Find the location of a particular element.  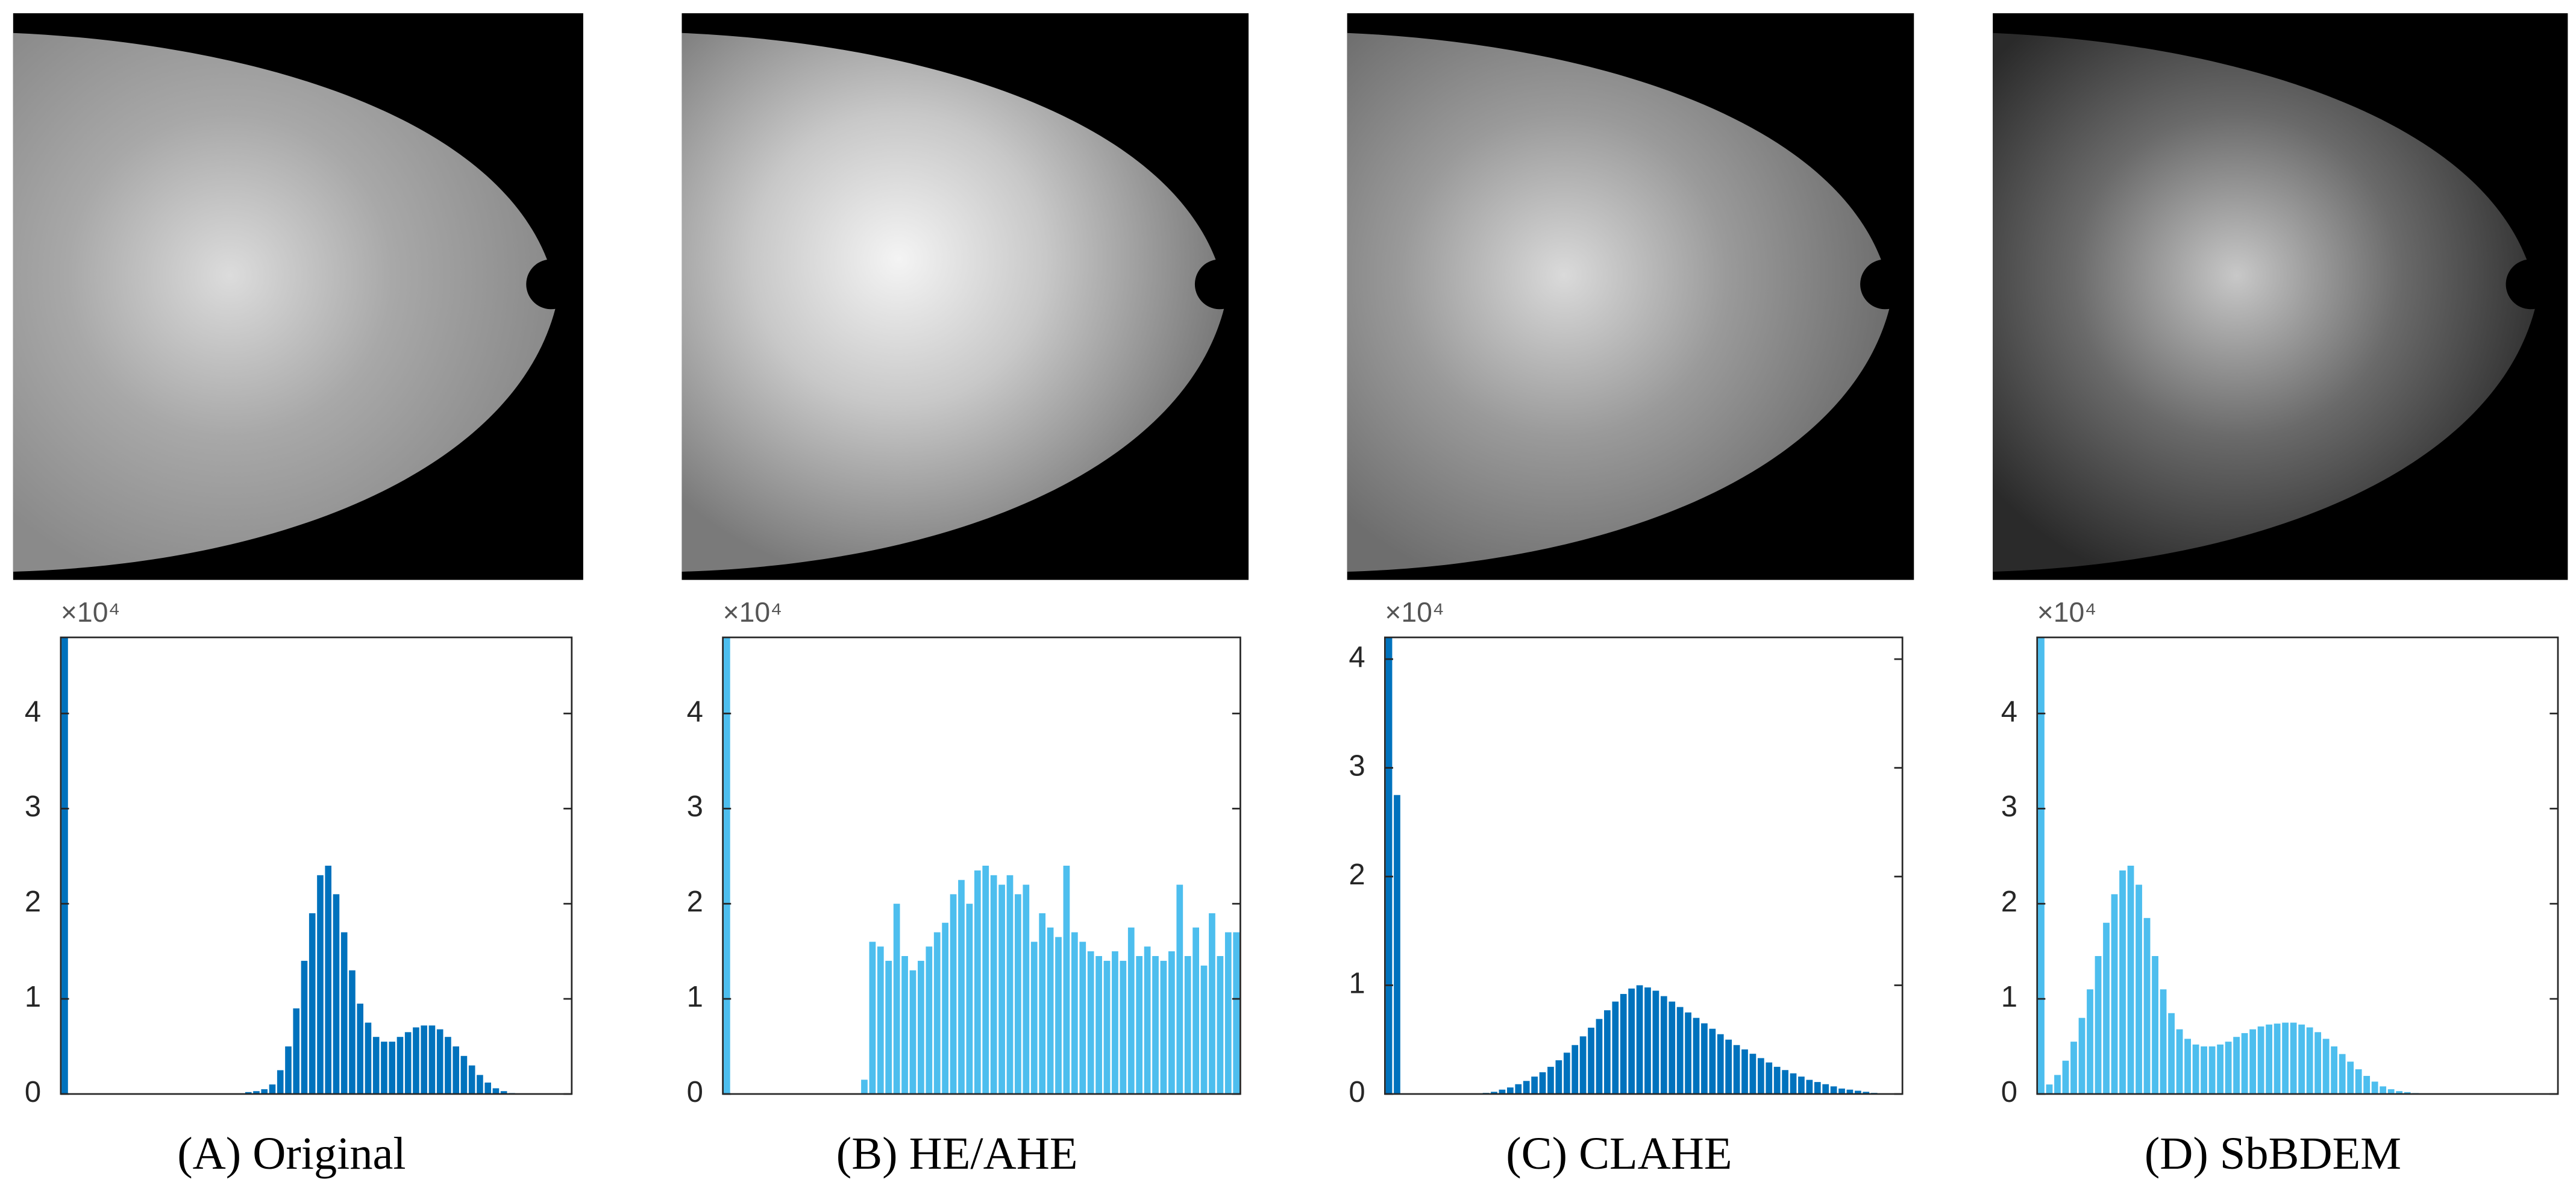

panel-caption: (B) HE/AHE is located at coordinates (957, 1153).